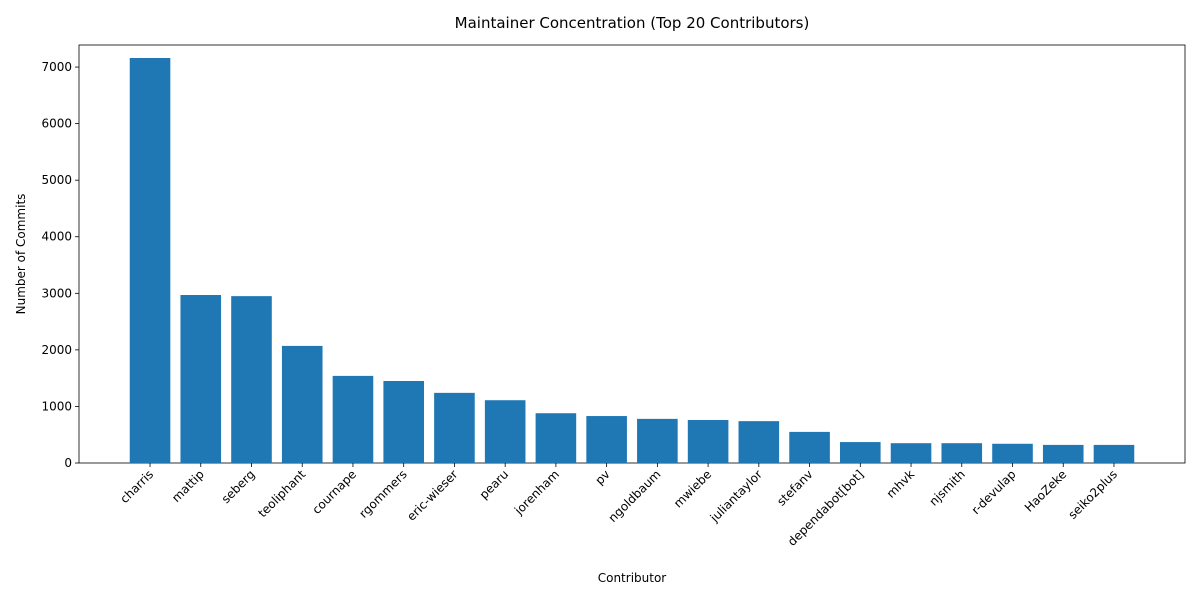 The image size is (1200, 604). I want to click on y-tick-label: 4000, so click(56, 237).